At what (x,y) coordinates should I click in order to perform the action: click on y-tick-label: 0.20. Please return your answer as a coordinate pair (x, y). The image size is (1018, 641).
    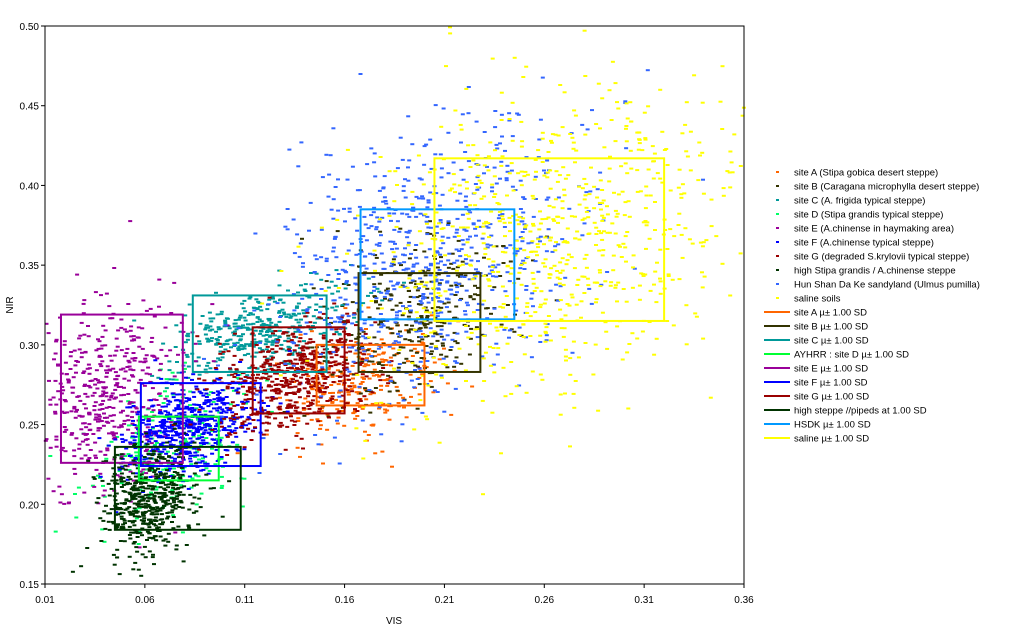
    Looking at the image, I should click on (30, 505).